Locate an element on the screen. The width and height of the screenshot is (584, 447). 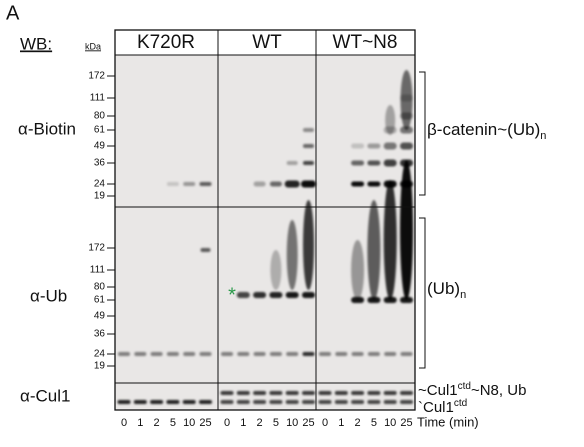
annotation: (Ub)n is located at coordinates (446, 289).